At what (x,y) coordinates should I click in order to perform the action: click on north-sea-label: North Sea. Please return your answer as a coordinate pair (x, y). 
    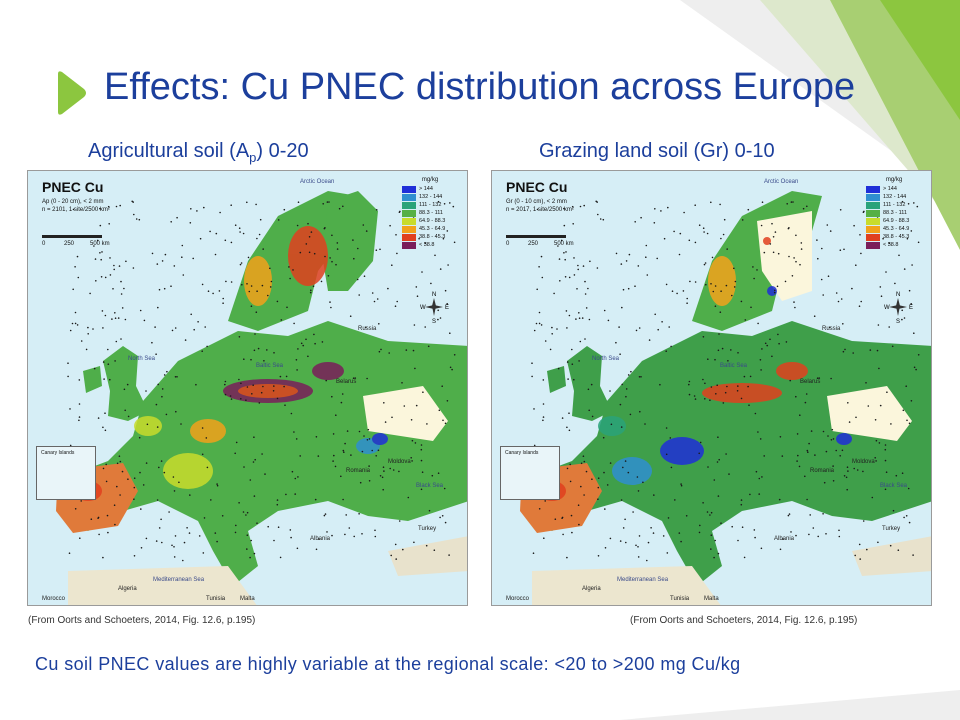
    Looking at the image, I should click on (142, 359).